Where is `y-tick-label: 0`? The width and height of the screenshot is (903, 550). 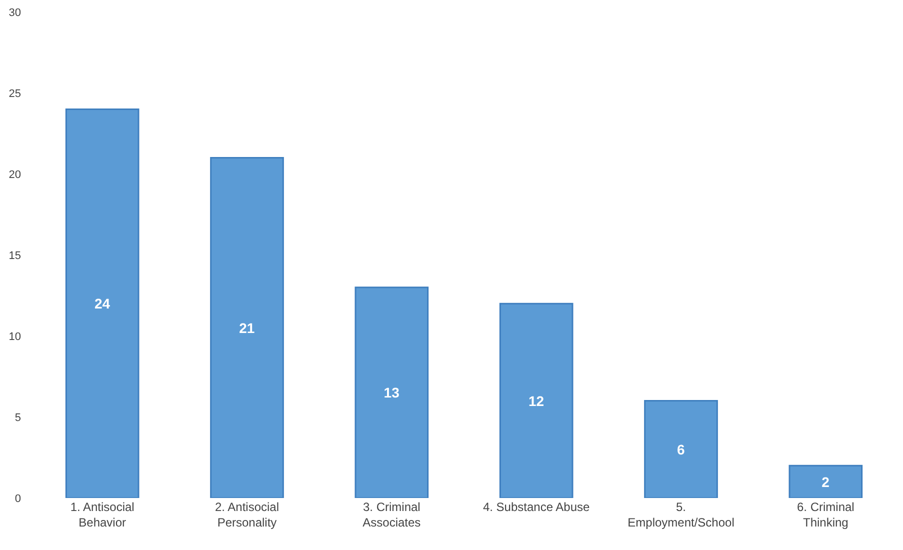 y-tick-label: 0 is located at coordinates (17, 498).